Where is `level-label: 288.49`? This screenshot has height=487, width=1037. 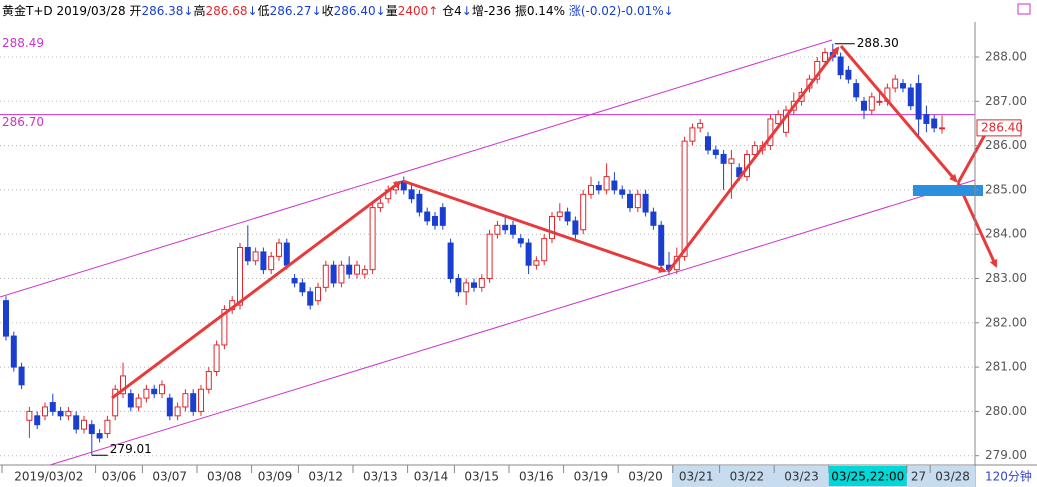
level-label: 288.49 is located at coordinates (23, 43).